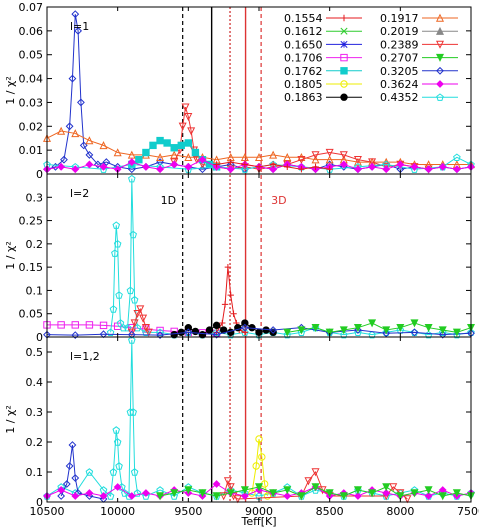 The image size is (479, 529). I want to click on series-line-0.2389, so click(140, 320).